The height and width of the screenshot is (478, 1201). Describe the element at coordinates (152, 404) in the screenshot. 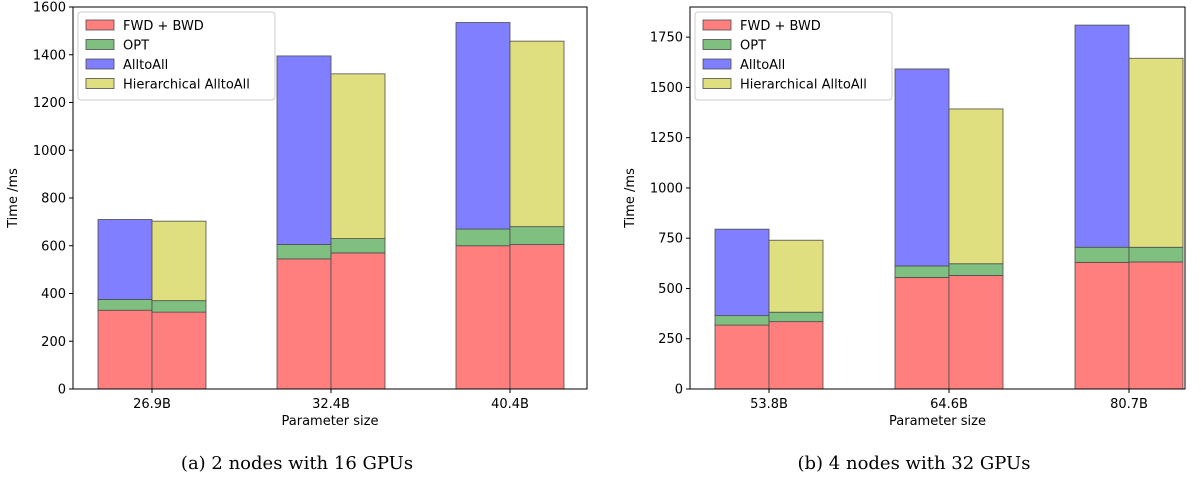

I see `x-tick-label: 26.9B` at that location.